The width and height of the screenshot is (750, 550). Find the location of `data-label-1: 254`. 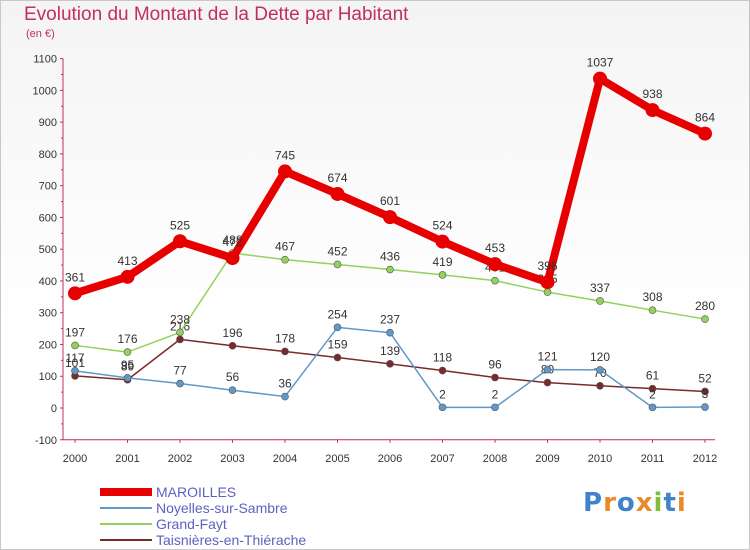

data-label-1: 254 is located at coordinates (337, 314).